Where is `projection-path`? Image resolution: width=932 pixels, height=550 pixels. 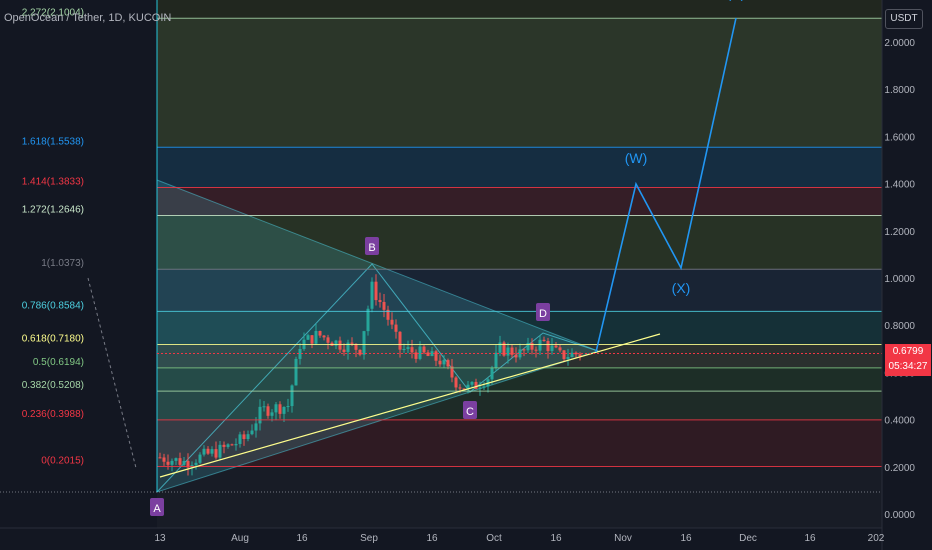
projection-path is located at coordinates (666, 185).